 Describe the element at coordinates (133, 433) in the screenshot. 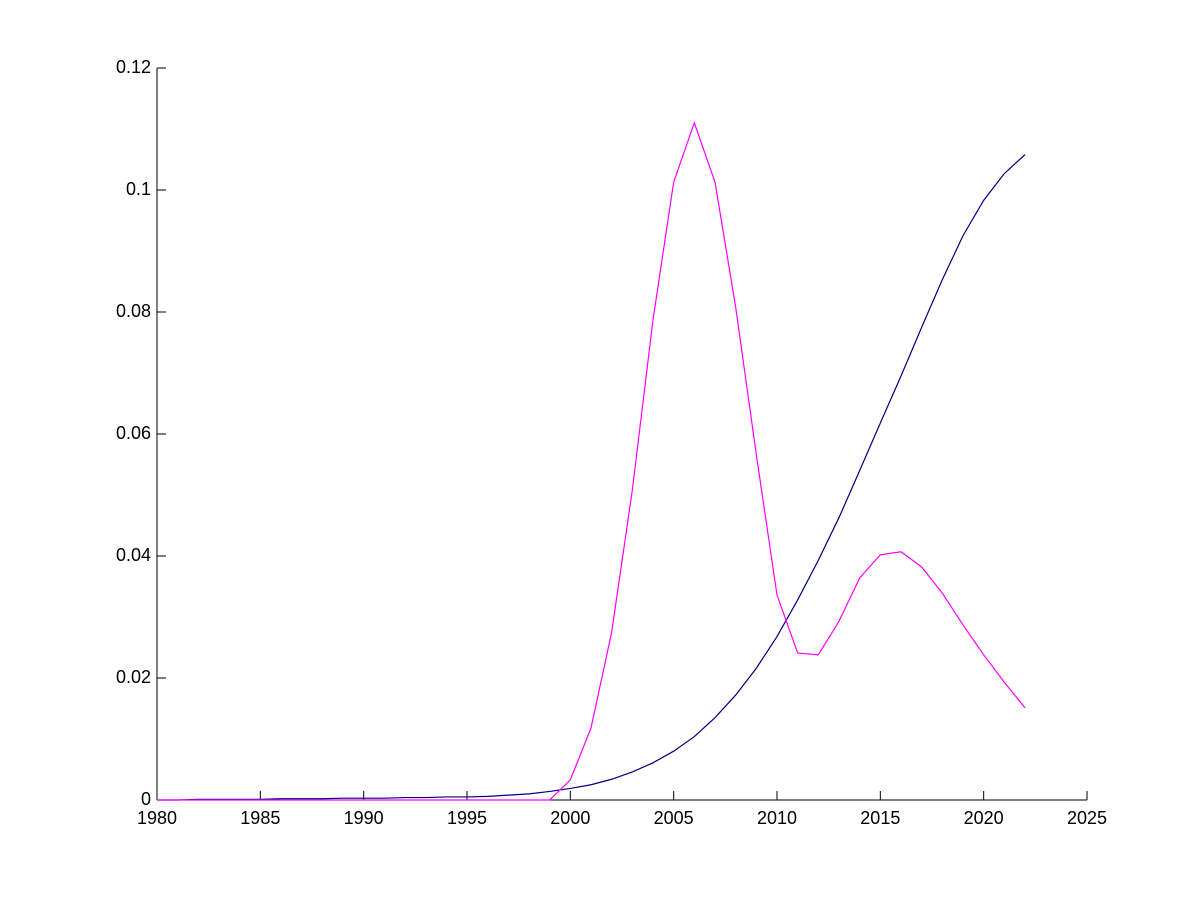

I see `y-tick-label: 0.06` at that location.